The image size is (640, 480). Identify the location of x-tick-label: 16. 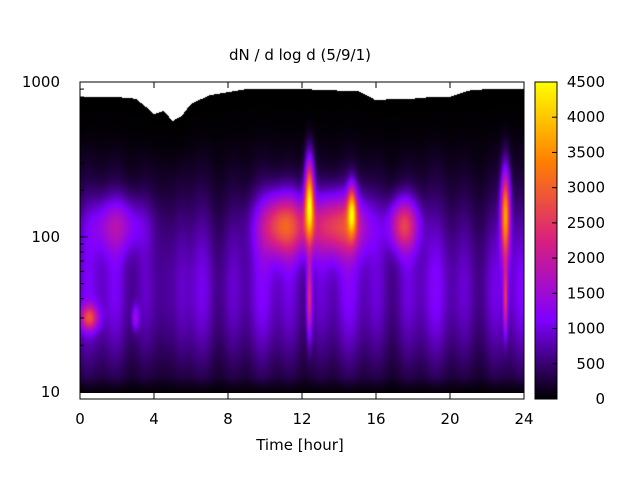
(375, 419).